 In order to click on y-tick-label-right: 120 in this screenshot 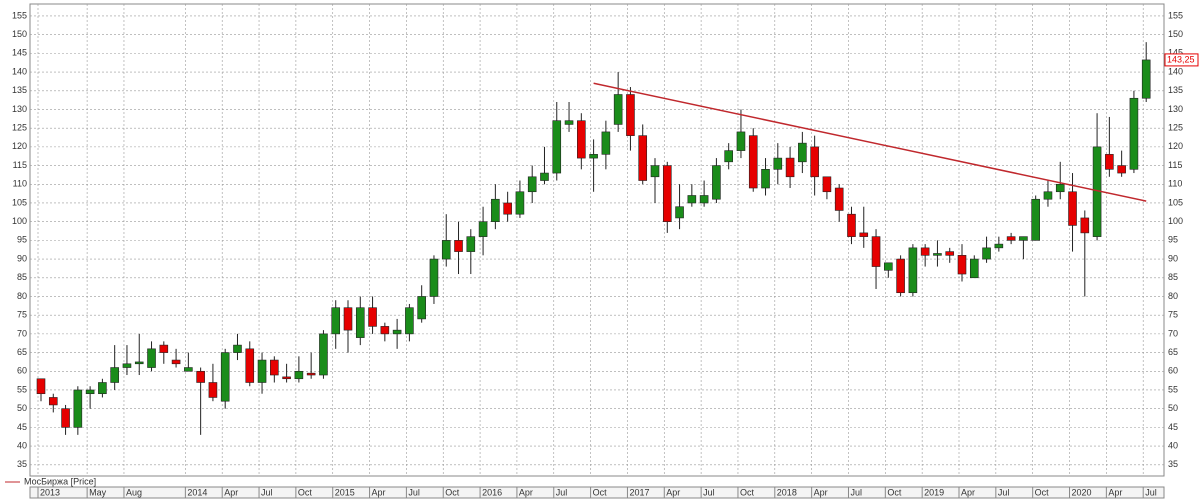, I will do `click(1175, 146)`.